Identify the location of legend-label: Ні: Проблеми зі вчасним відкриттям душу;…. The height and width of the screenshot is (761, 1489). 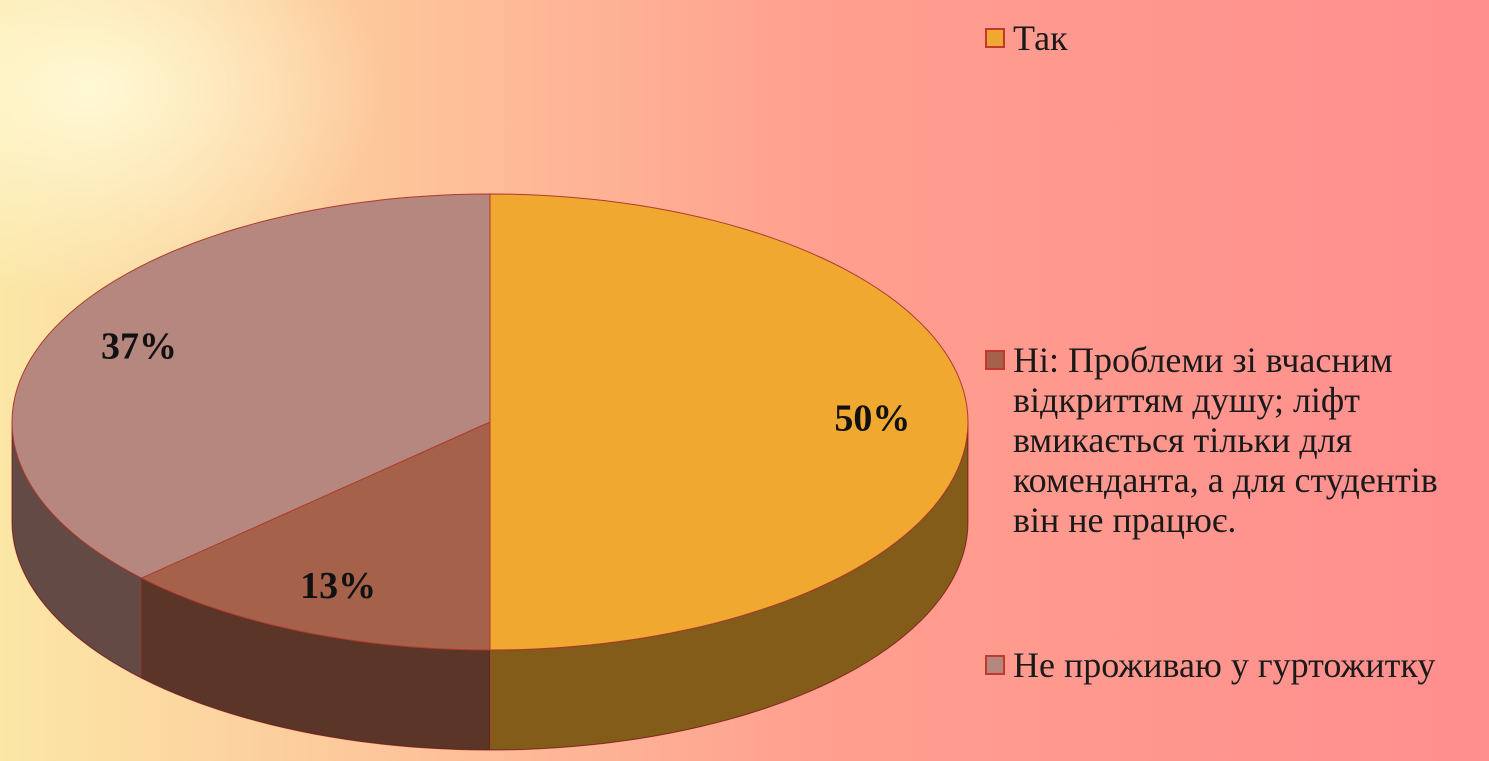
(1225, 440).